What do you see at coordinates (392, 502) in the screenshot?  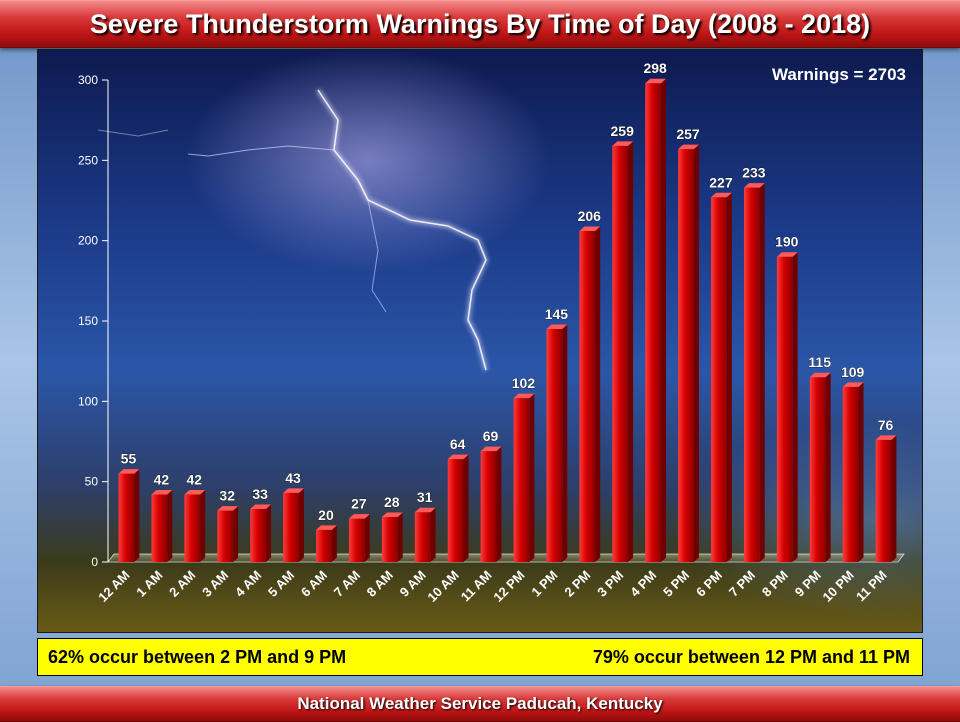 I see `data-label: 28` at bounding box center [392, 502].